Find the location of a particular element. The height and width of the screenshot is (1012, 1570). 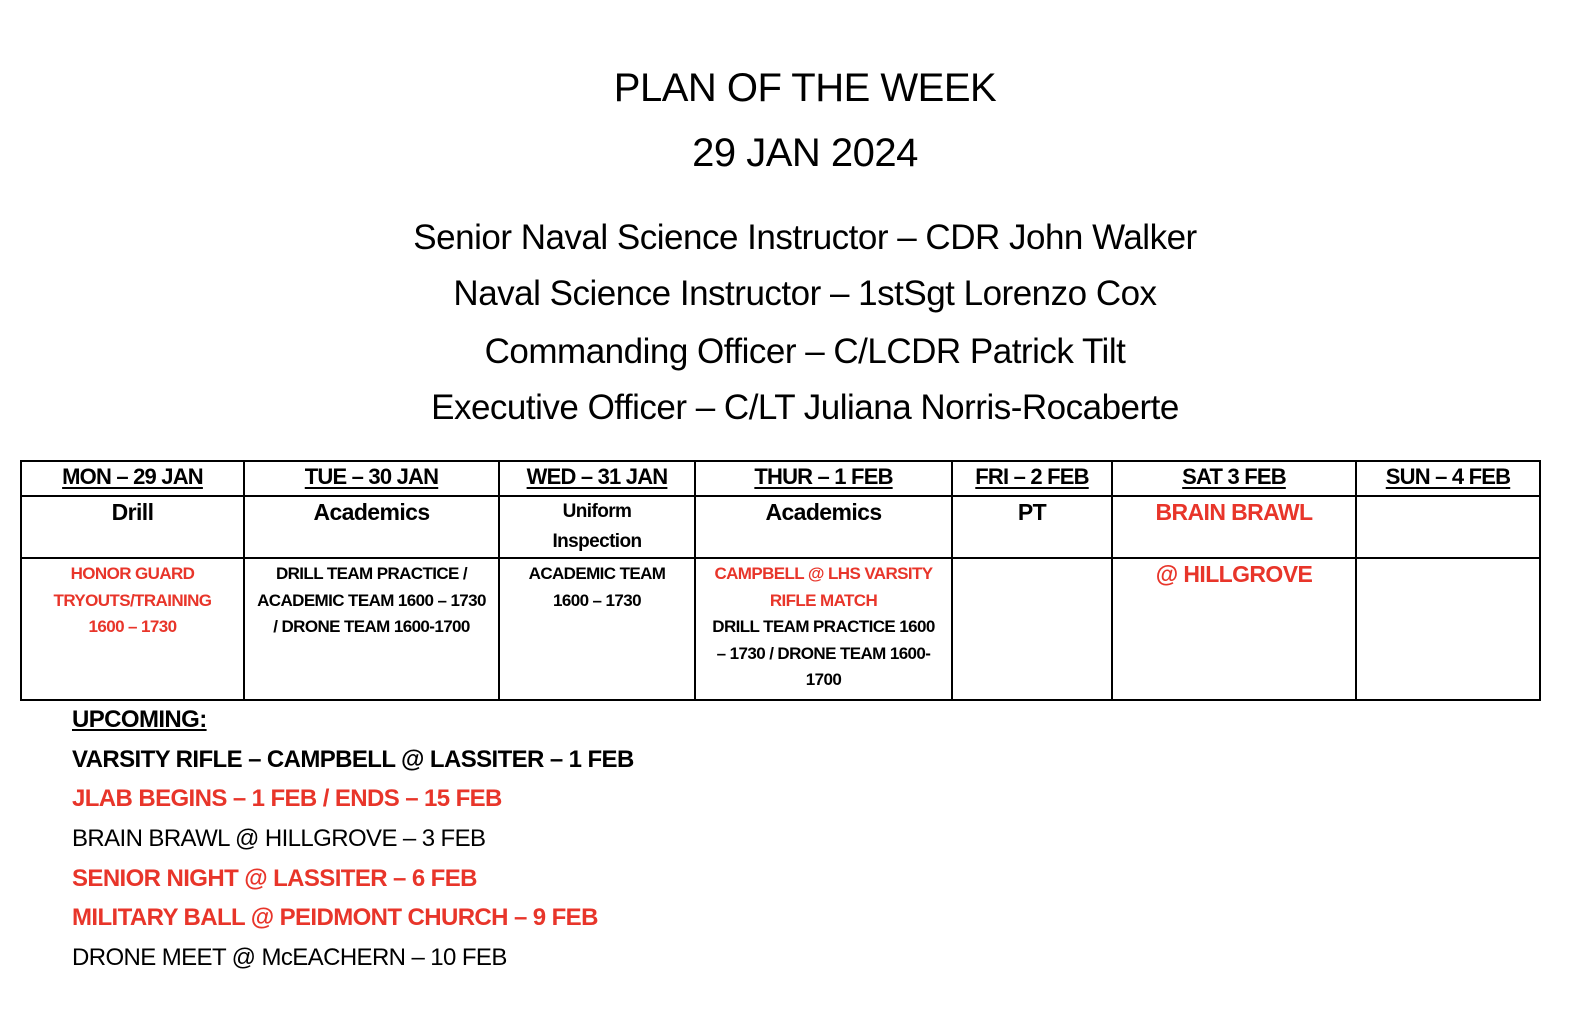

upcoming-item: DRONE MEET @ McEACHERN – 10 FEB is located at coordinates (289, 958).